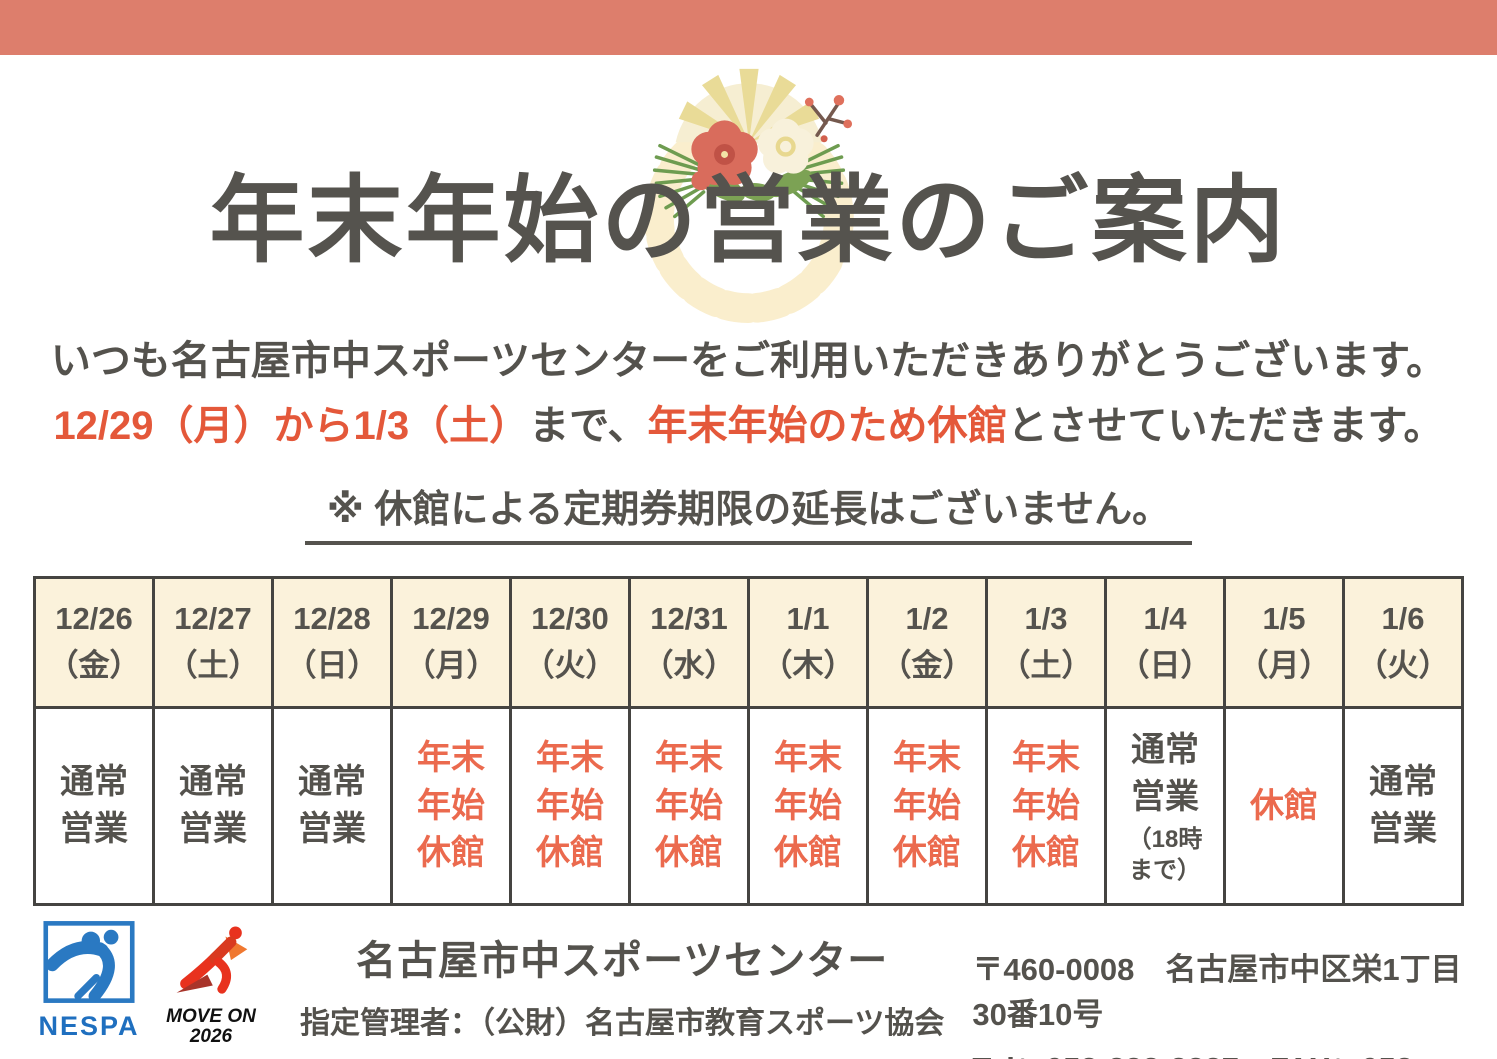 The height and width of the screenshot is (1059, 1497). I want to click on moveon-logo-label: MOVE ON, so click(211, 1017).